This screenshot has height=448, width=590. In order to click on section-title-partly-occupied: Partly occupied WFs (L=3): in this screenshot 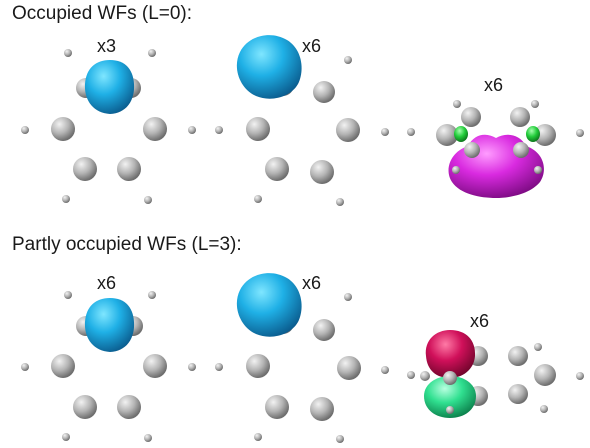, I will do `click(127, 244)`.